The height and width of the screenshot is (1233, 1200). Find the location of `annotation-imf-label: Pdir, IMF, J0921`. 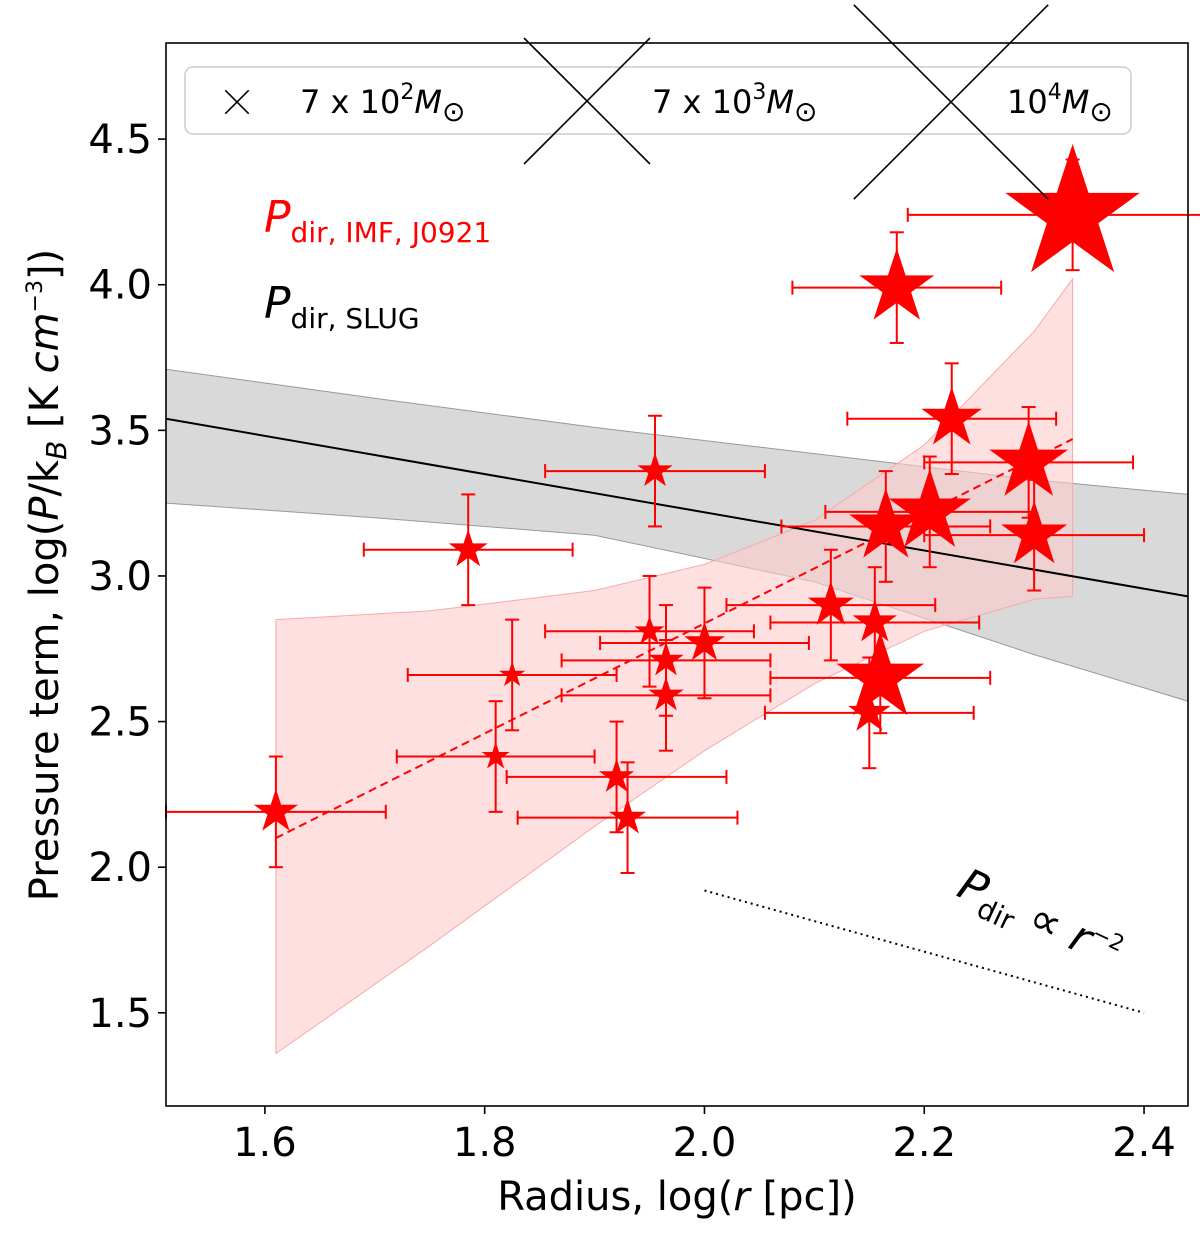

annotation-imf-label: Pdir, IMF, J0921 is located at coordinates (377, 220).